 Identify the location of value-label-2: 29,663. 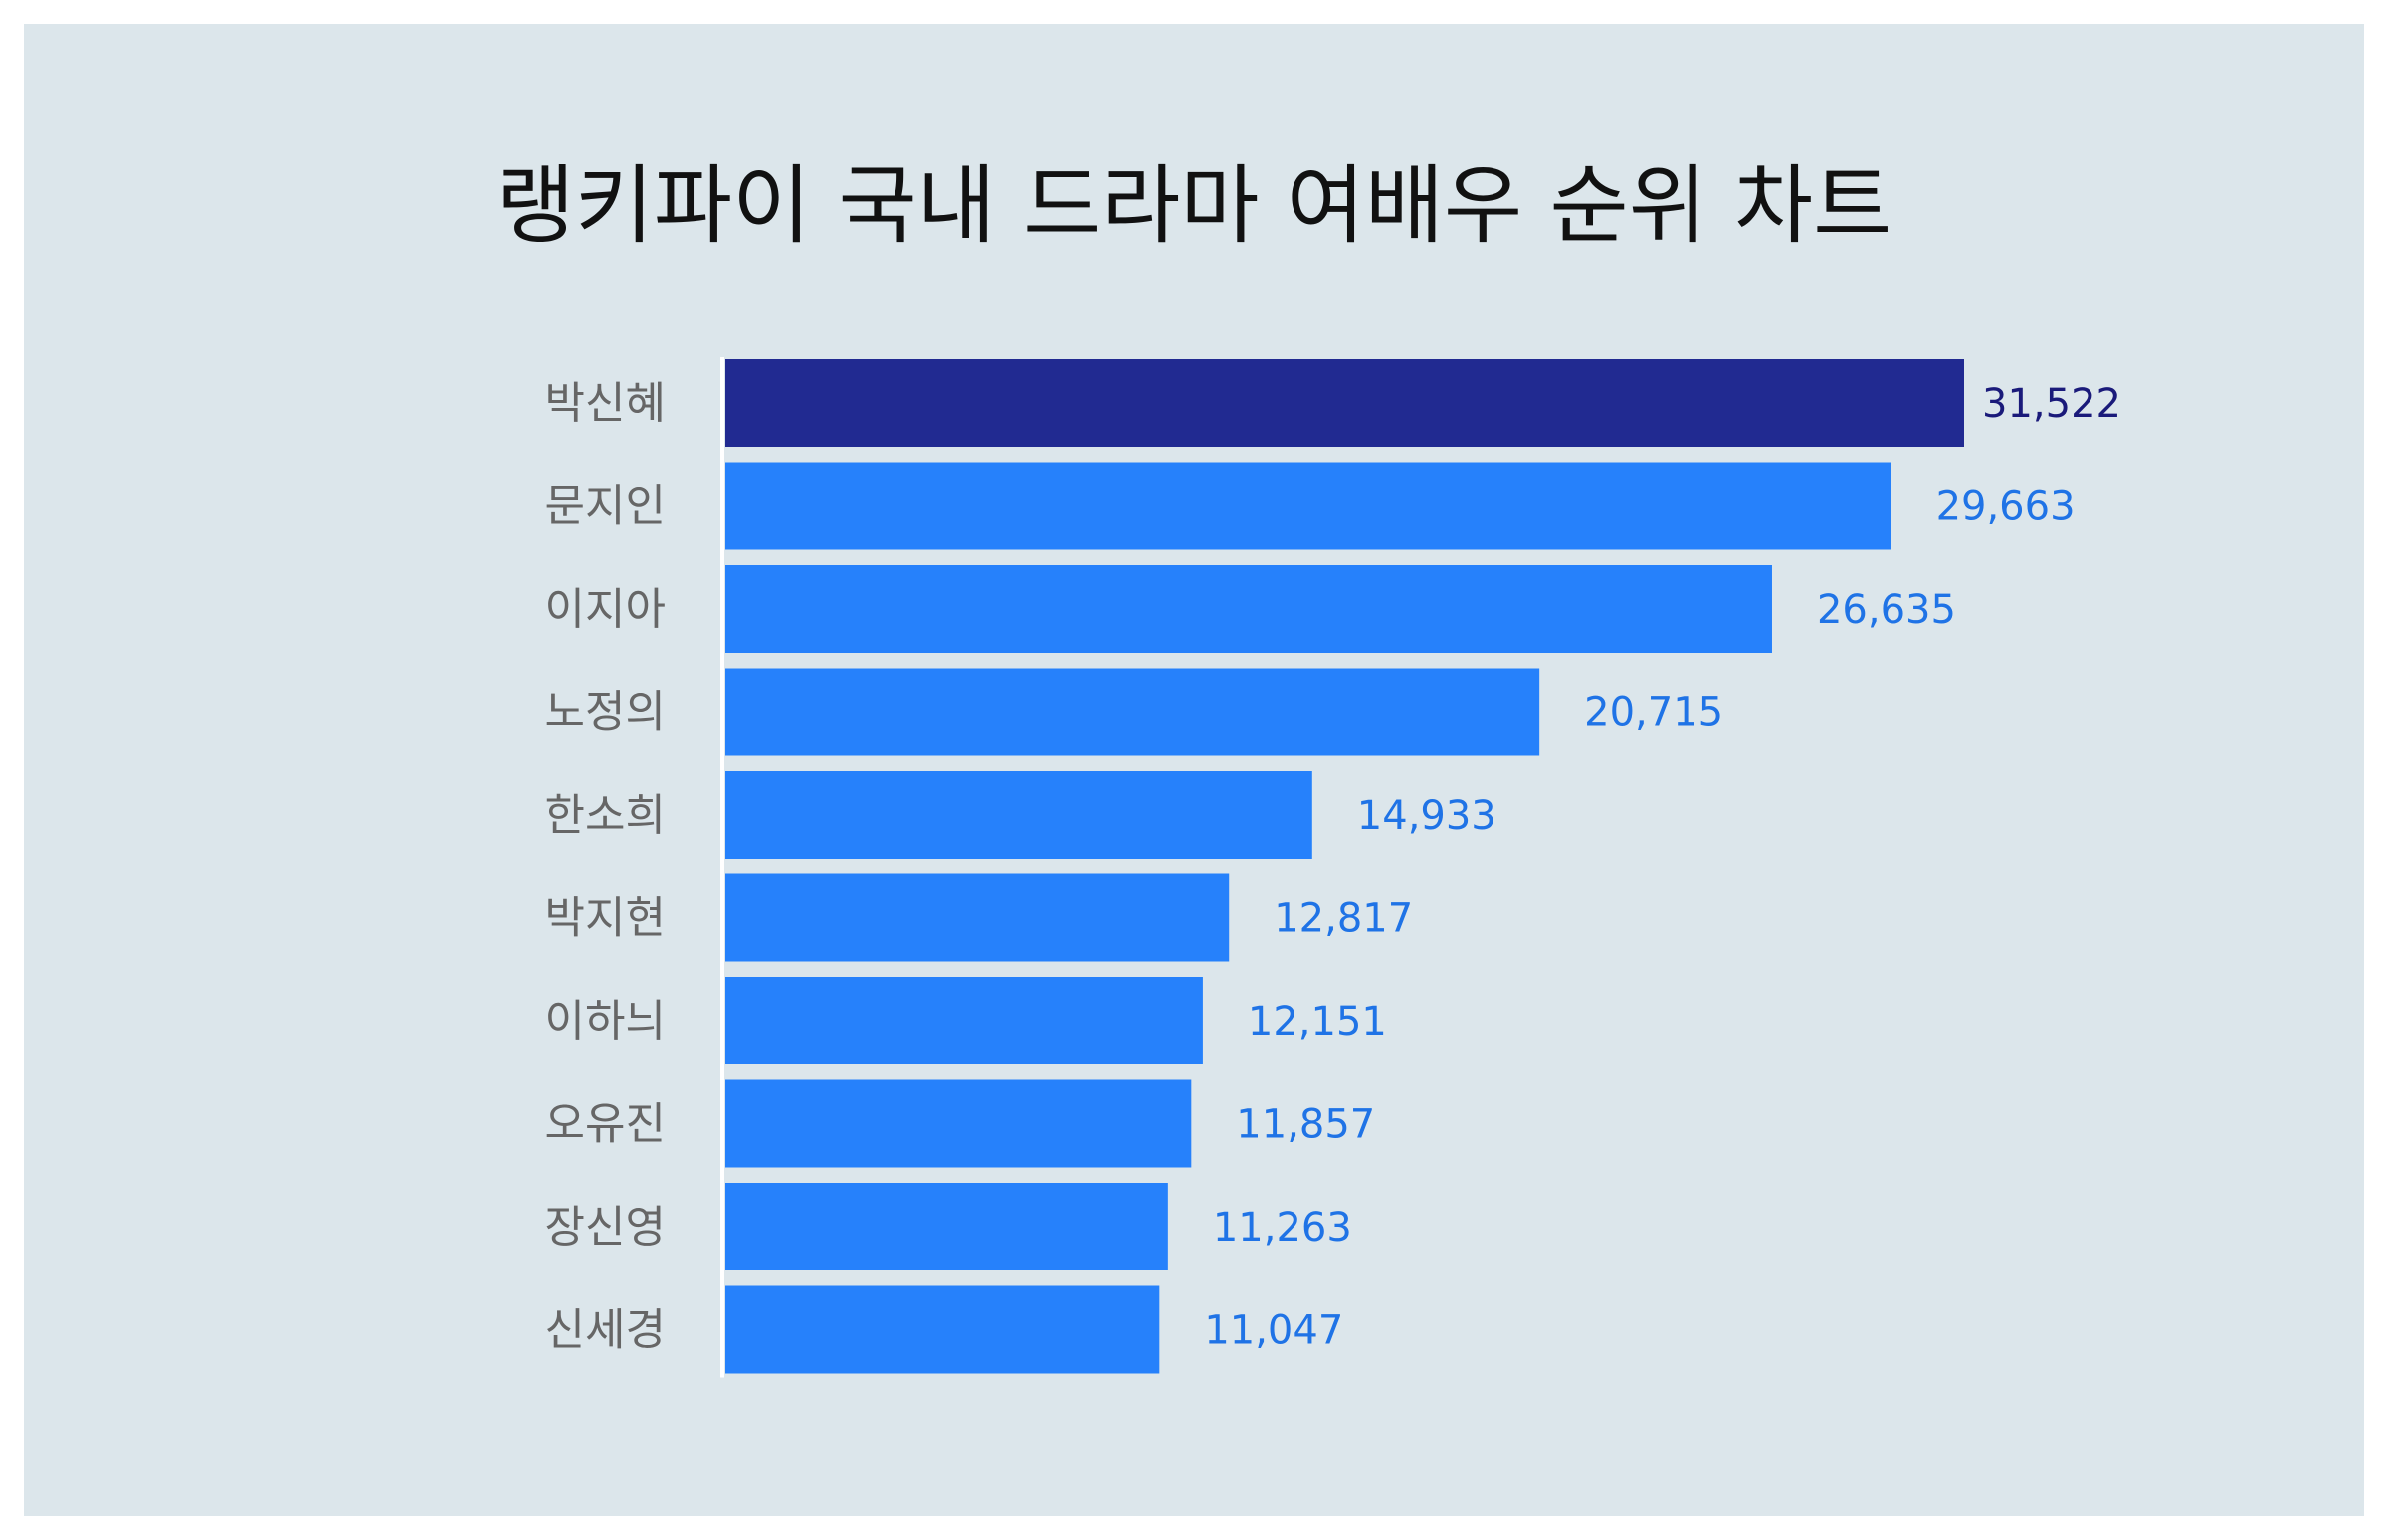
(2006, 507).